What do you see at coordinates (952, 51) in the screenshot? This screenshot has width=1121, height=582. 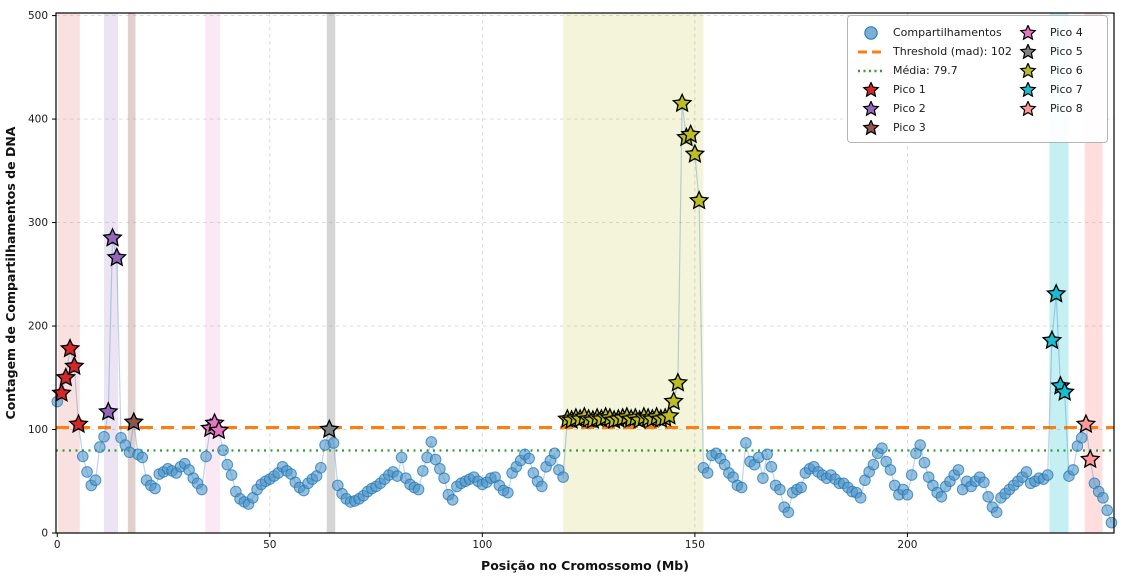 I see `legend-item-threshold-label: Threshold (mad): 102` at bounding box center [952, 51].